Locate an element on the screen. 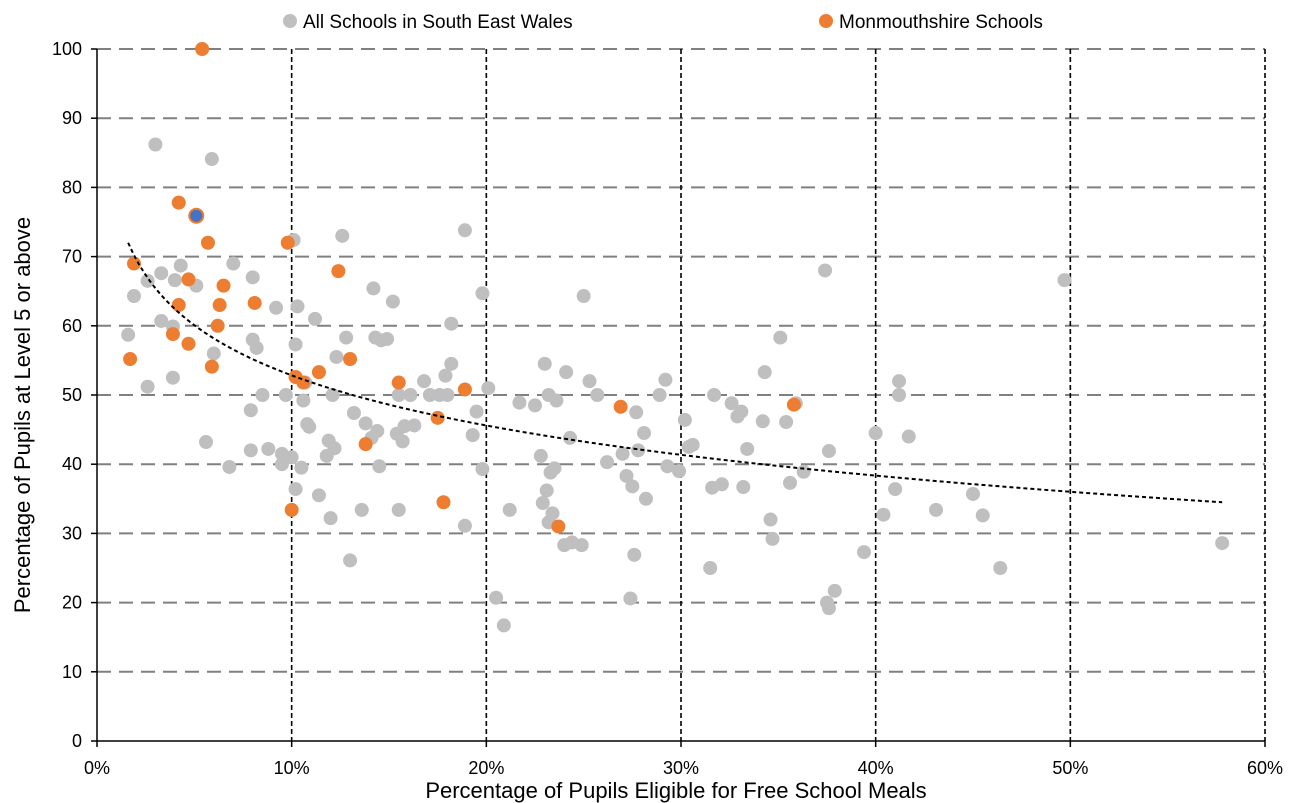 This screenshot has height=803, width=1290. y-tick-label: 100 is located at coordinates (67, 49).